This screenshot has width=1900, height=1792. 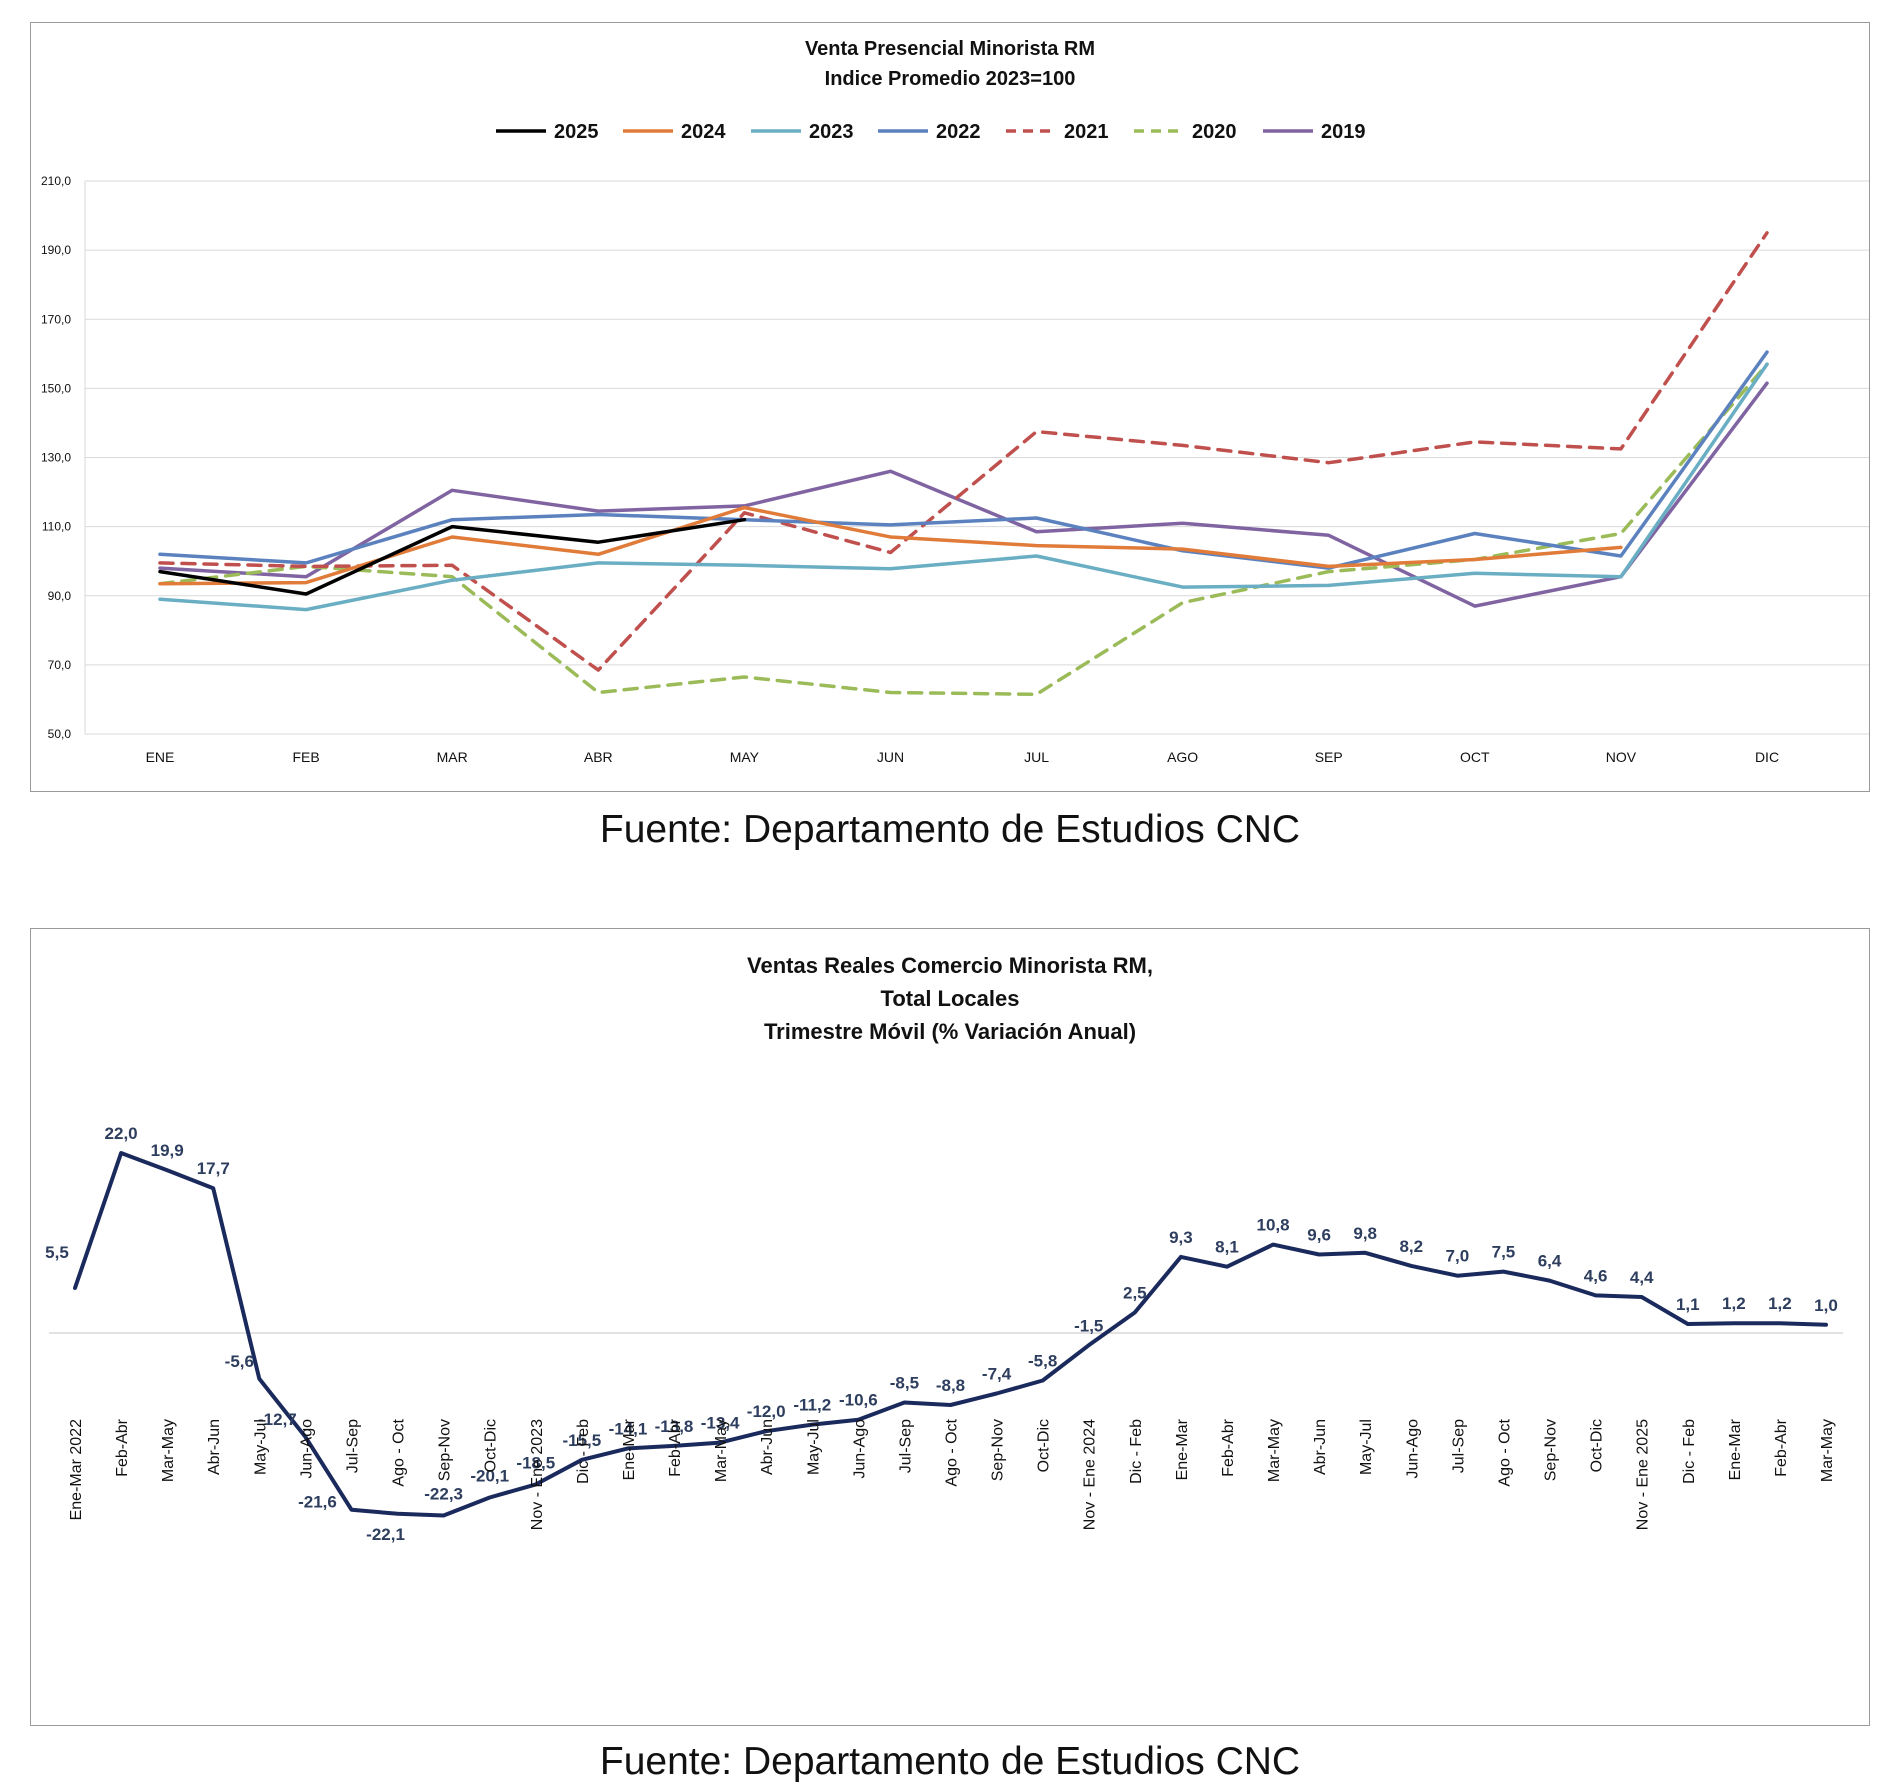 I want to click on data-label: -12,0, so click(x=766, y=1411).